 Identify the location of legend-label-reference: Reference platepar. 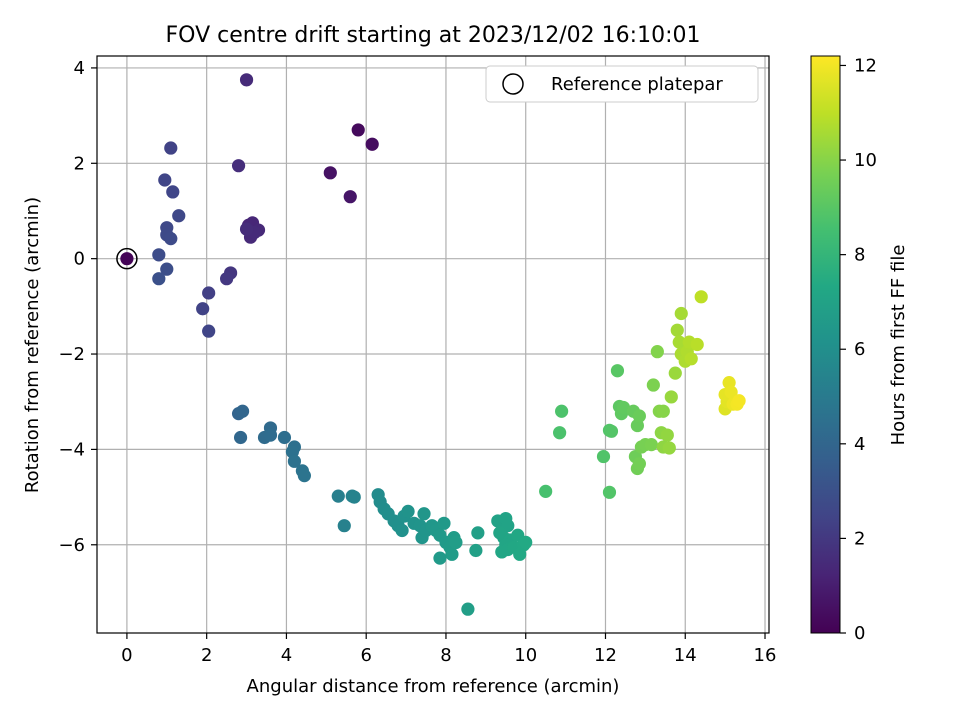
(637, 84).